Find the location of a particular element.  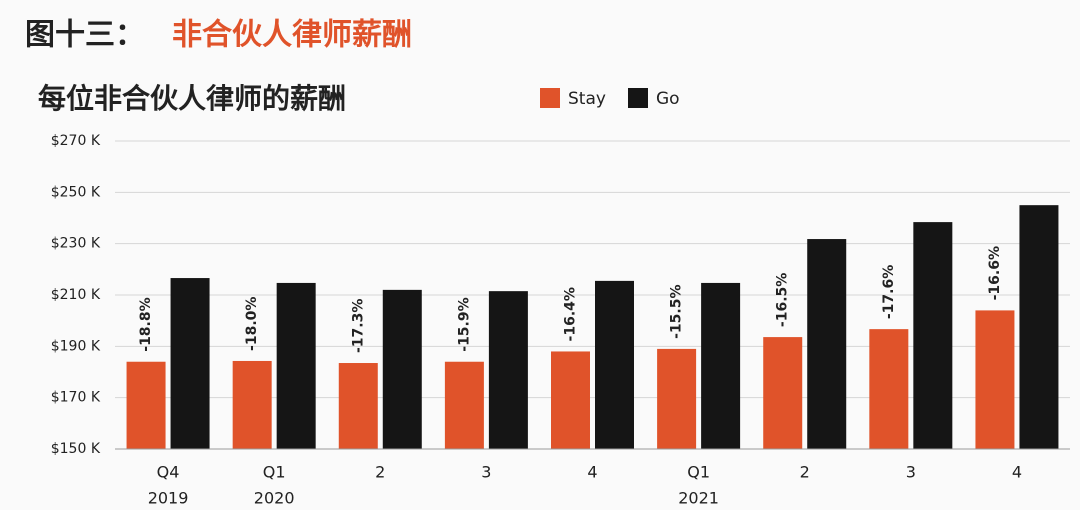

bar-annotation: -17.3% is located at coordinates (358, 326).